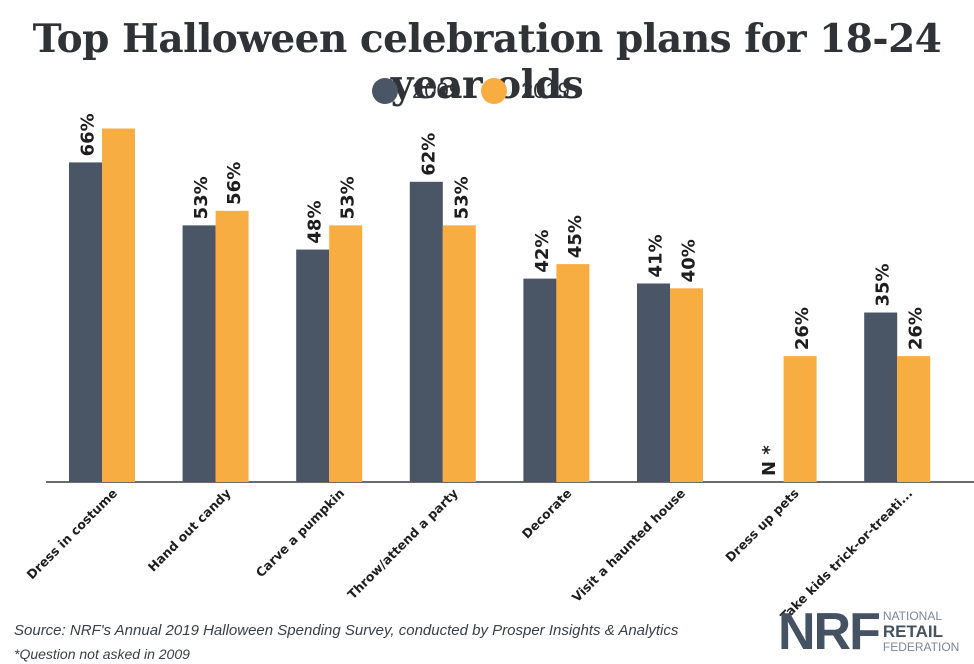 The width and height of the screenshot is (974, 664). Describe the element at coordinates (916, 328) in the screenshot. I see `data-label-2019-7: 26%` at that location.